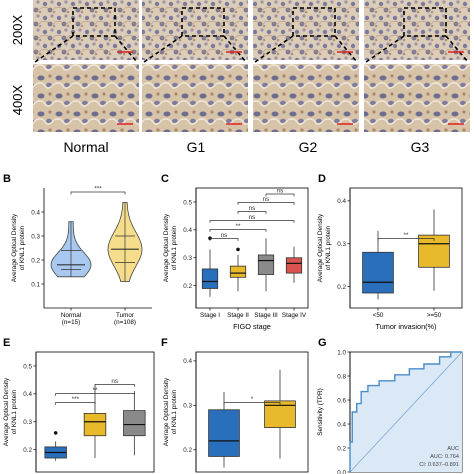 Image resolution: width=474 pixels, height=474 pixels. I want to click on x-tick-label: Stage III, so click(266, 315).